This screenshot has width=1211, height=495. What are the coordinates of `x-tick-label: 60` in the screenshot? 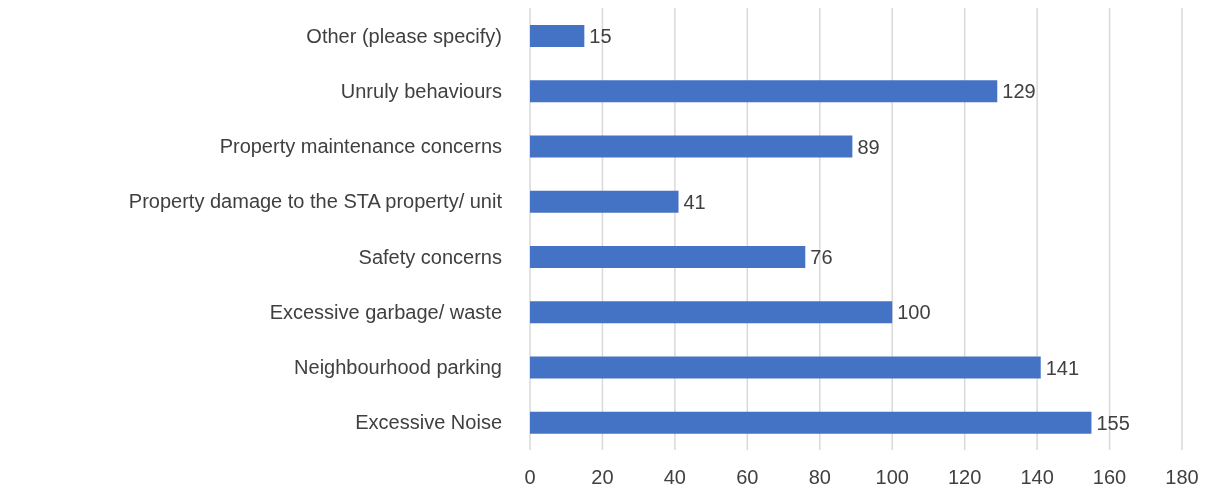 It's located at (747, 477).